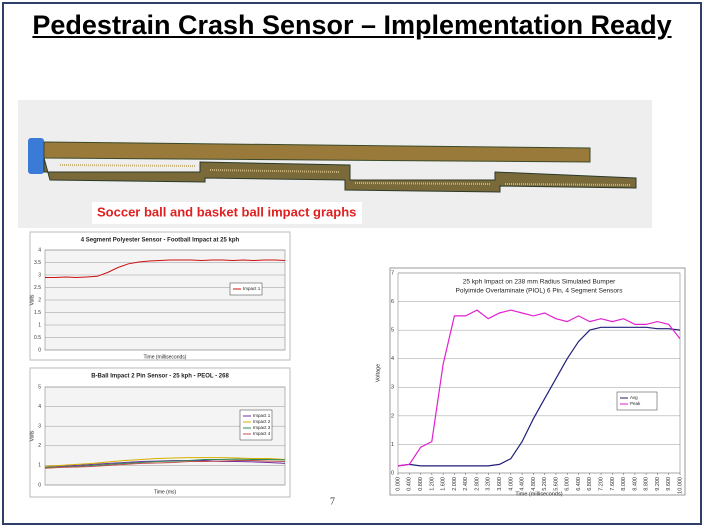 Image resolution: width=704 pixels, height=532 pixels. What do you see at coordinates (466, 484) in the screenshot?
I see `x-tick-label: 2.400` at bounding box center [466, 484].